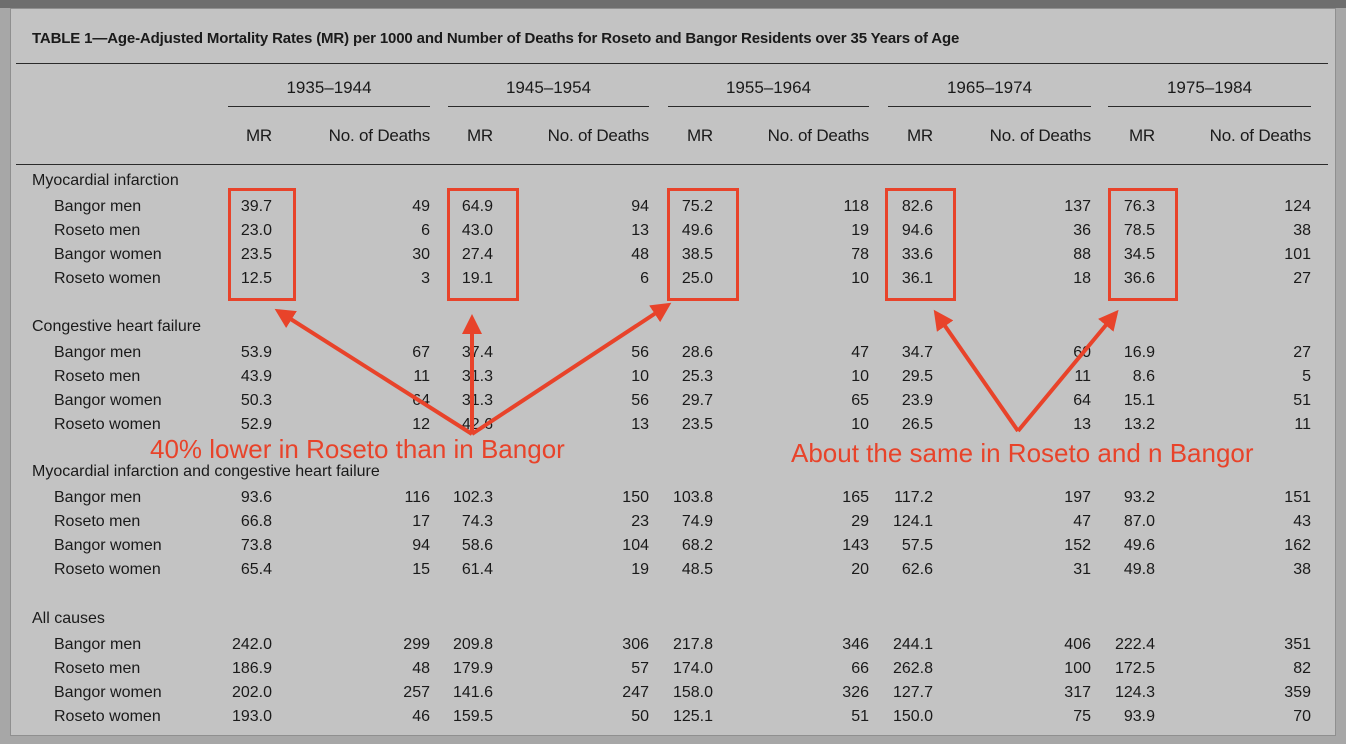 This screenshot has height=744, width=1346. What do you see at coordinates (635, 644) in the screenshot?
I see `deaths-cell: 306` at bounding box center [635, 644].